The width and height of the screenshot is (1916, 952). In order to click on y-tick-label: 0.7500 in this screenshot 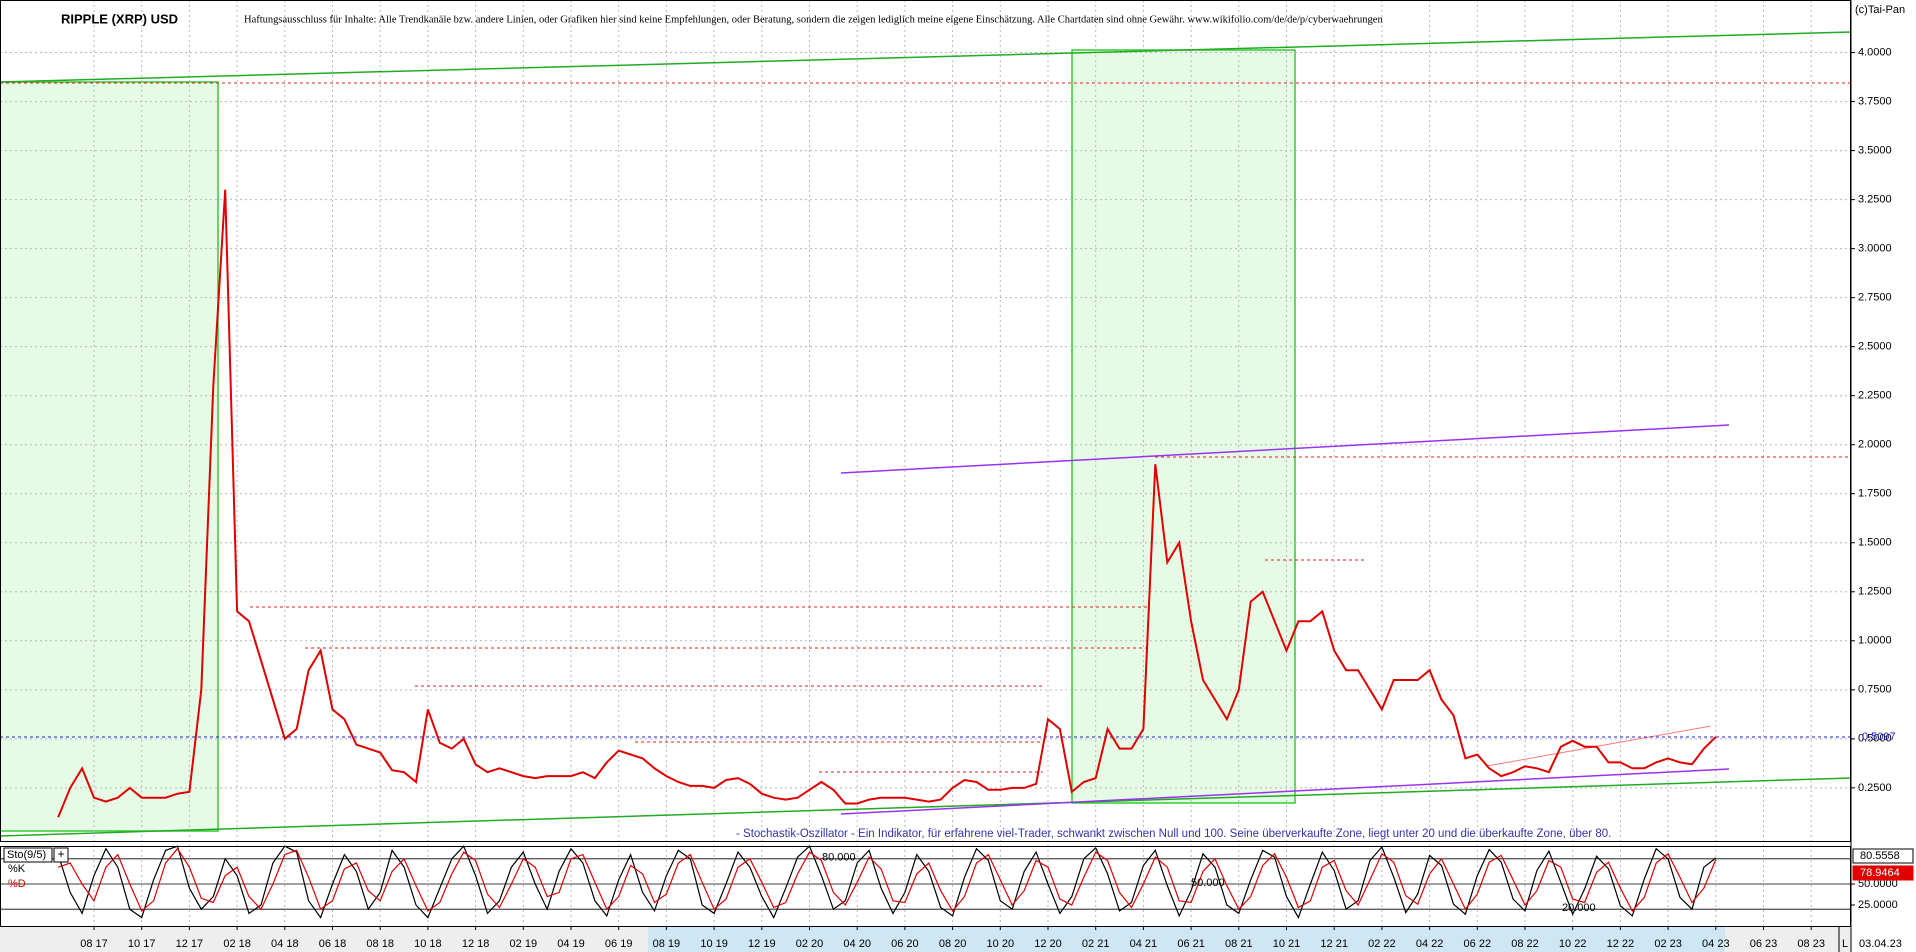, I will do `click(1875, 690)`.